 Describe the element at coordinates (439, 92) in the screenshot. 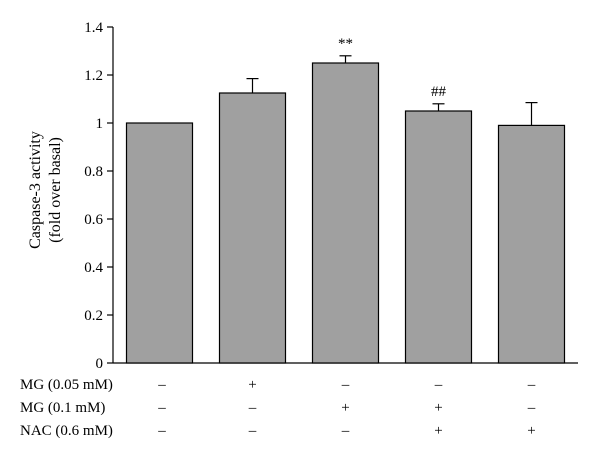

I see `significance-label: ##` at that location.